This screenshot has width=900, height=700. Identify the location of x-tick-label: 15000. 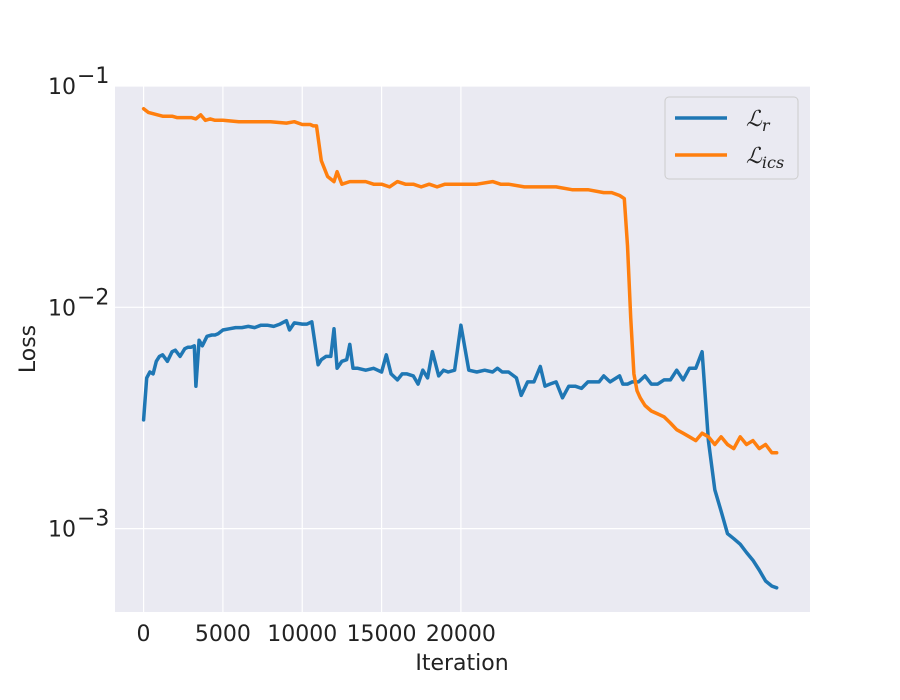
(382, 634).